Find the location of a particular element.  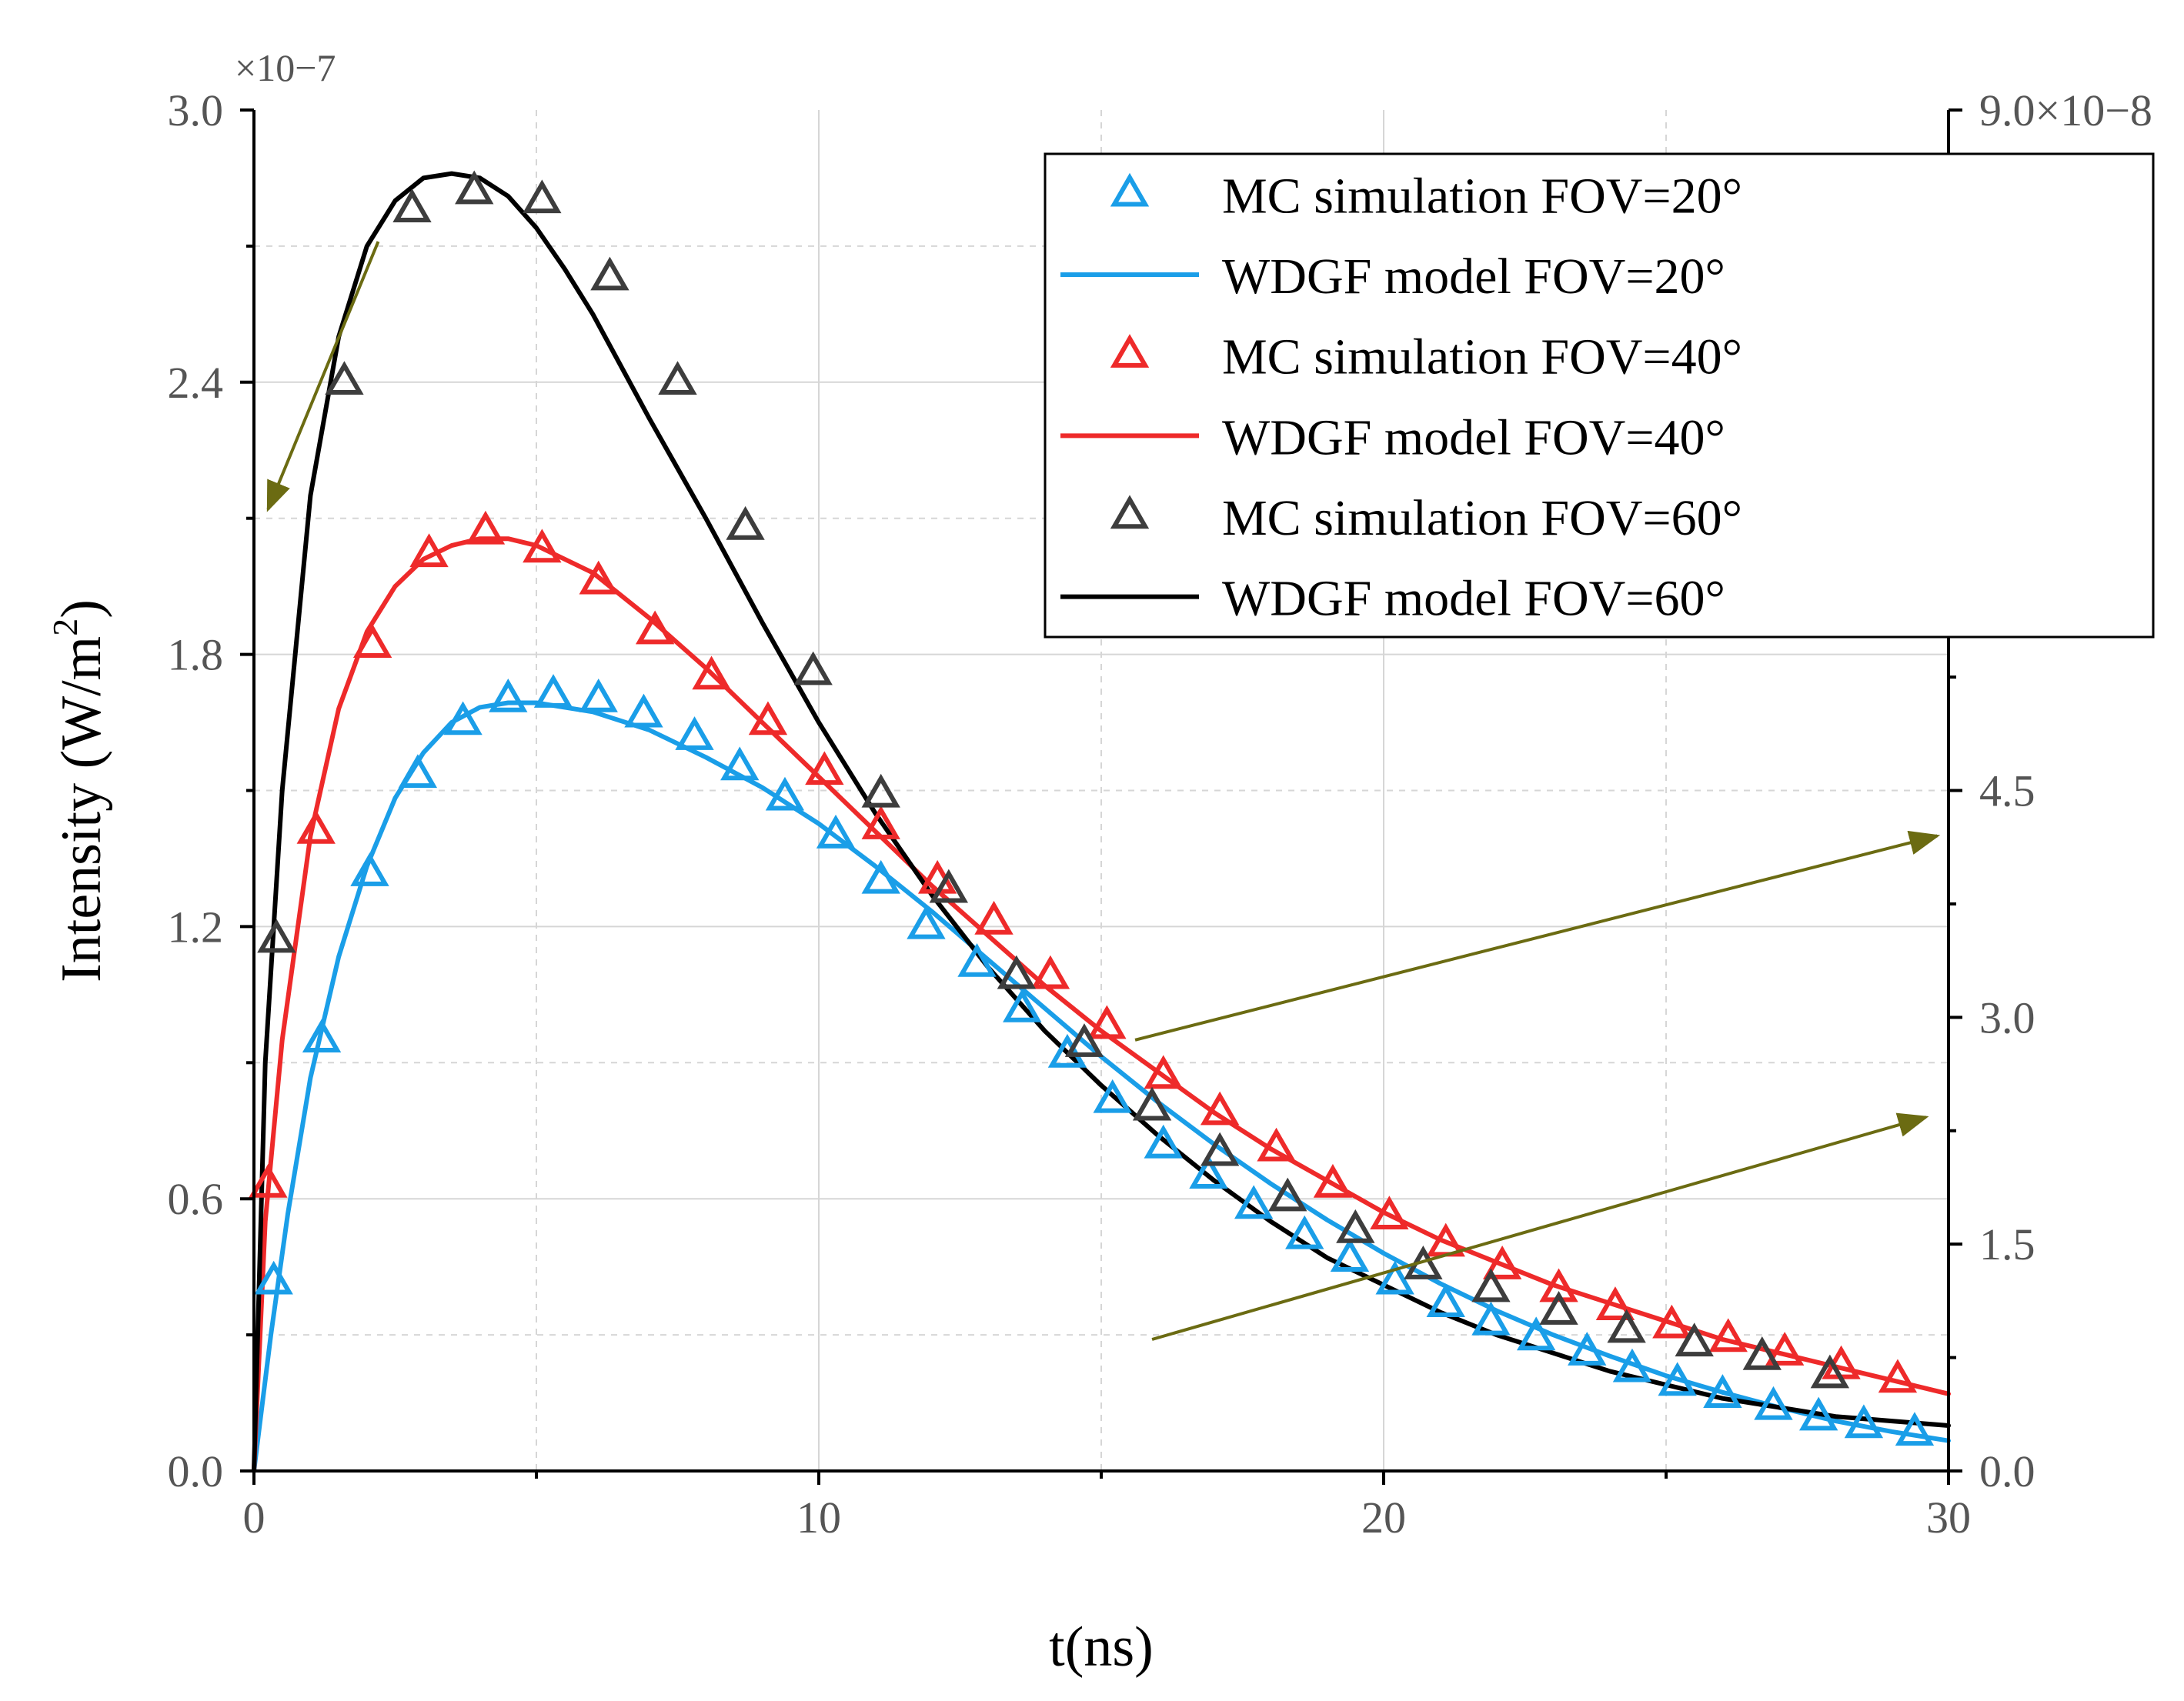

y-axis-title-superscript: 2 is located at coordinates (65, 628).